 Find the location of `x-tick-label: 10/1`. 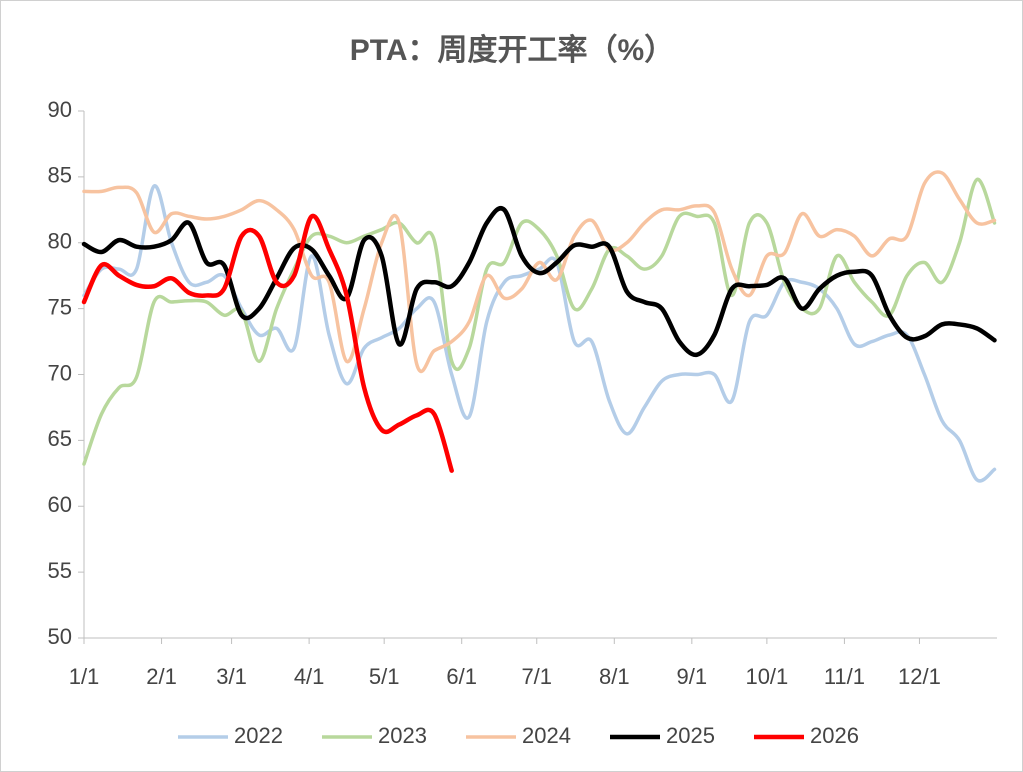

x-tick-label: 10/1 is located at coordinates (766, 676).